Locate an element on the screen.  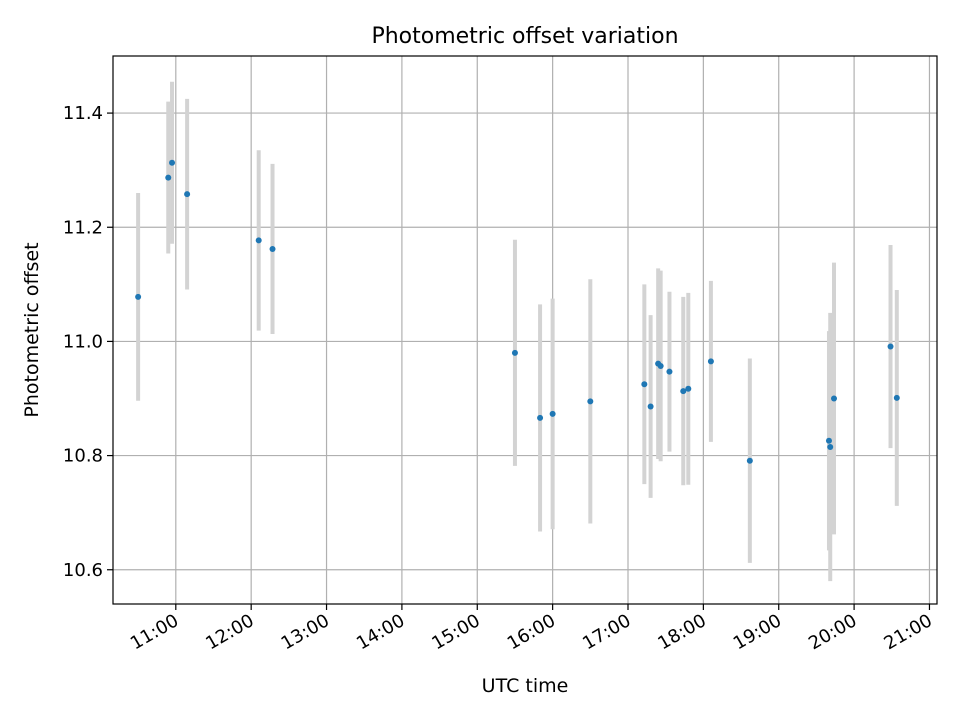
y-tick-label: 10.6 is located at coordinates (83, 570).